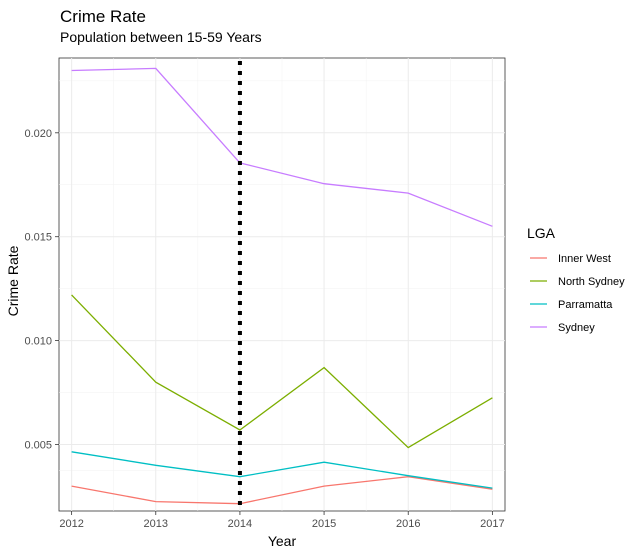 This screenshot has width=644, height=556. I want to click on x-axis-title: Year, so click(282, 541).